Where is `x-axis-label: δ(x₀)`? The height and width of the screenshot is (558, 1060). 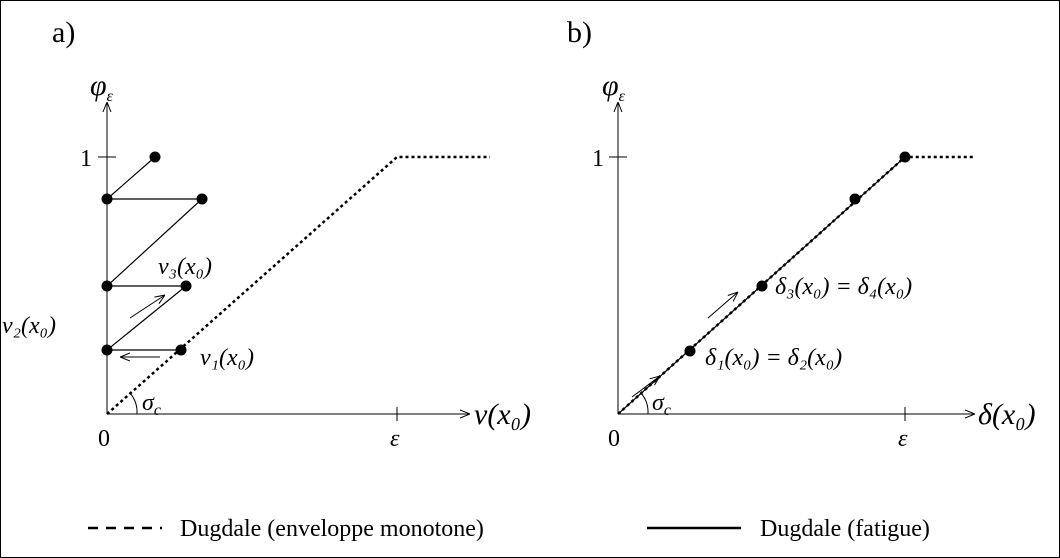
x-axis-label: δ(x₀) is located at coordinates (1007, 414).